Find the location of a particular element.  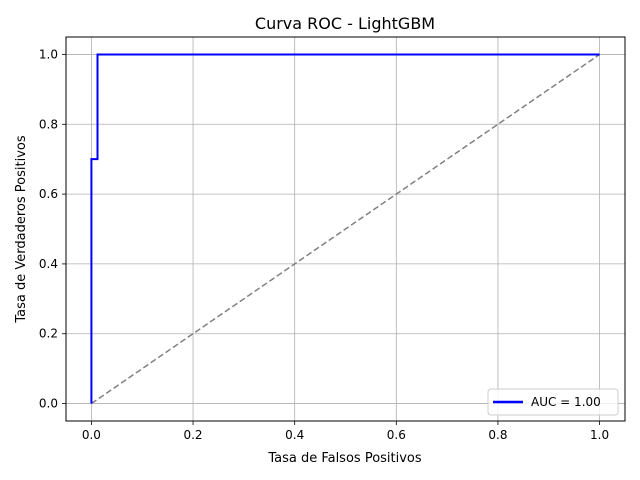

chart-title: Curva ROC - LightGBM is located at coordinates (345, 23).